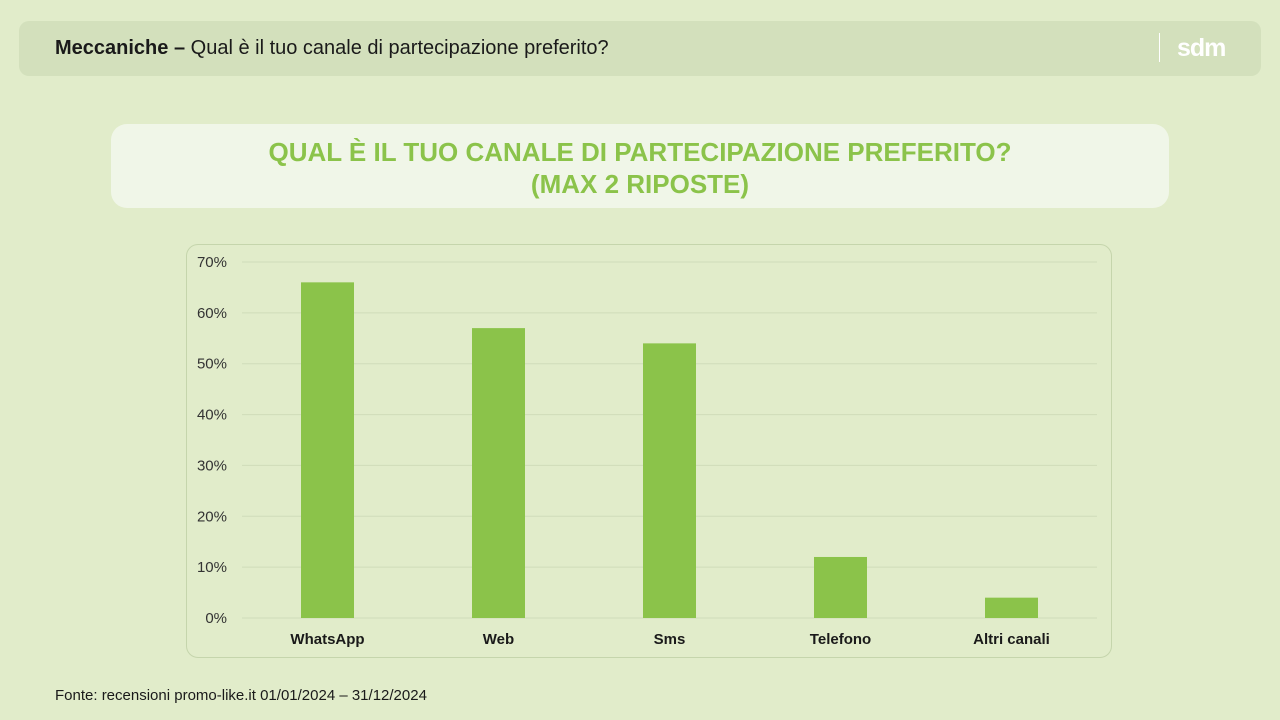 The image size is (1280, 720). Describe the element at coordinates (498, 639) in the screenshot. I see `x-category-label: Web` at that location.